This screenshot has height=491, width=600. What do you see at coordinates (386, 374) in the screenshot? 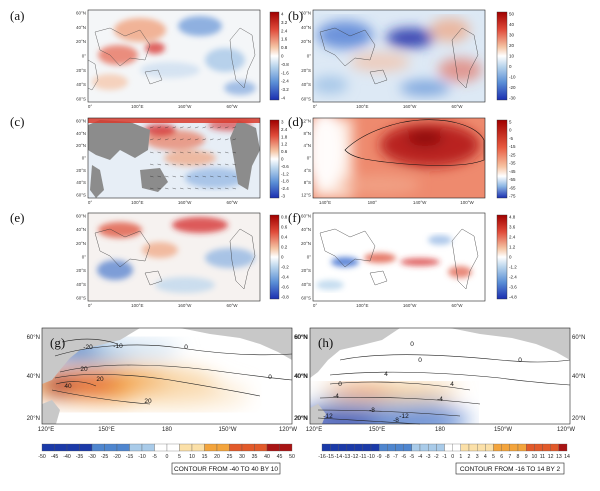
I see `contour-label-h: 4` at bounding box center [386, 374].